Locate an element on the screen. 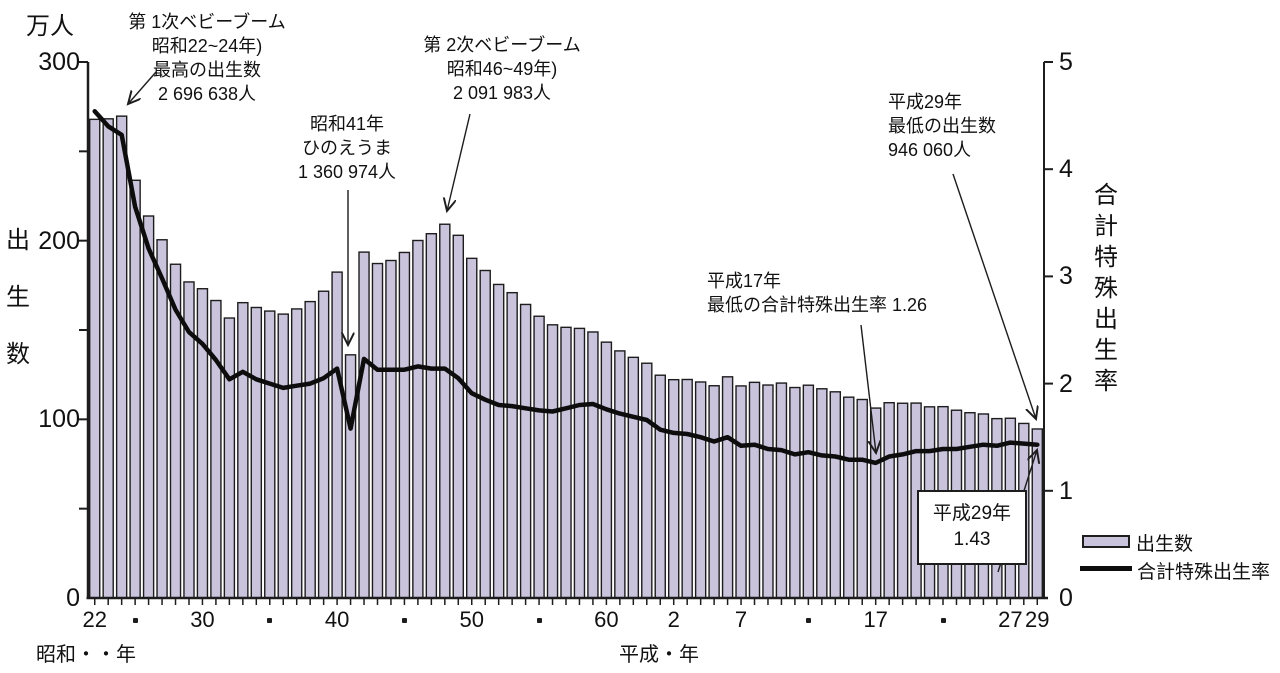 Image resolution: width=1280 pixels, height=673 pixels. right-axis-tick-label: 0 is located at coordinates (1066, 598).